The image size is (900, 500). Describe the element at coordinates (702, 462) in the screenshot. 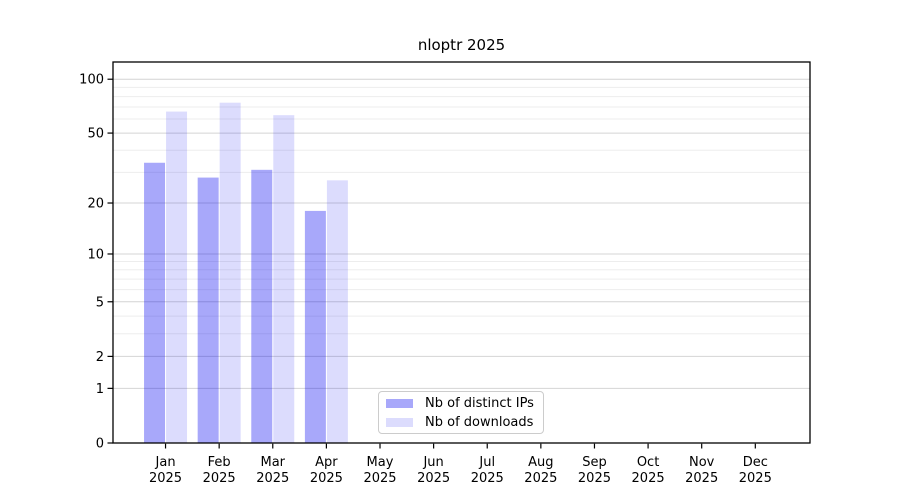

I see `x-tick-label-month: Nov` at that location.